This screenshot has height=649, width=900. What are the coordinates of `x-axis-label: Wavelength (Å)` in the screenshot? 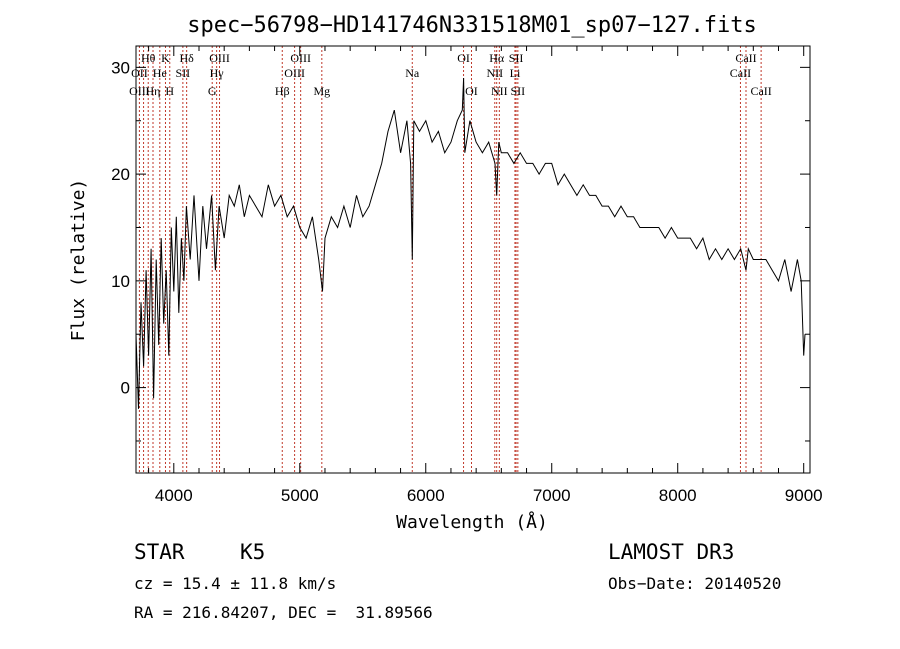 It's located at (472, 522).